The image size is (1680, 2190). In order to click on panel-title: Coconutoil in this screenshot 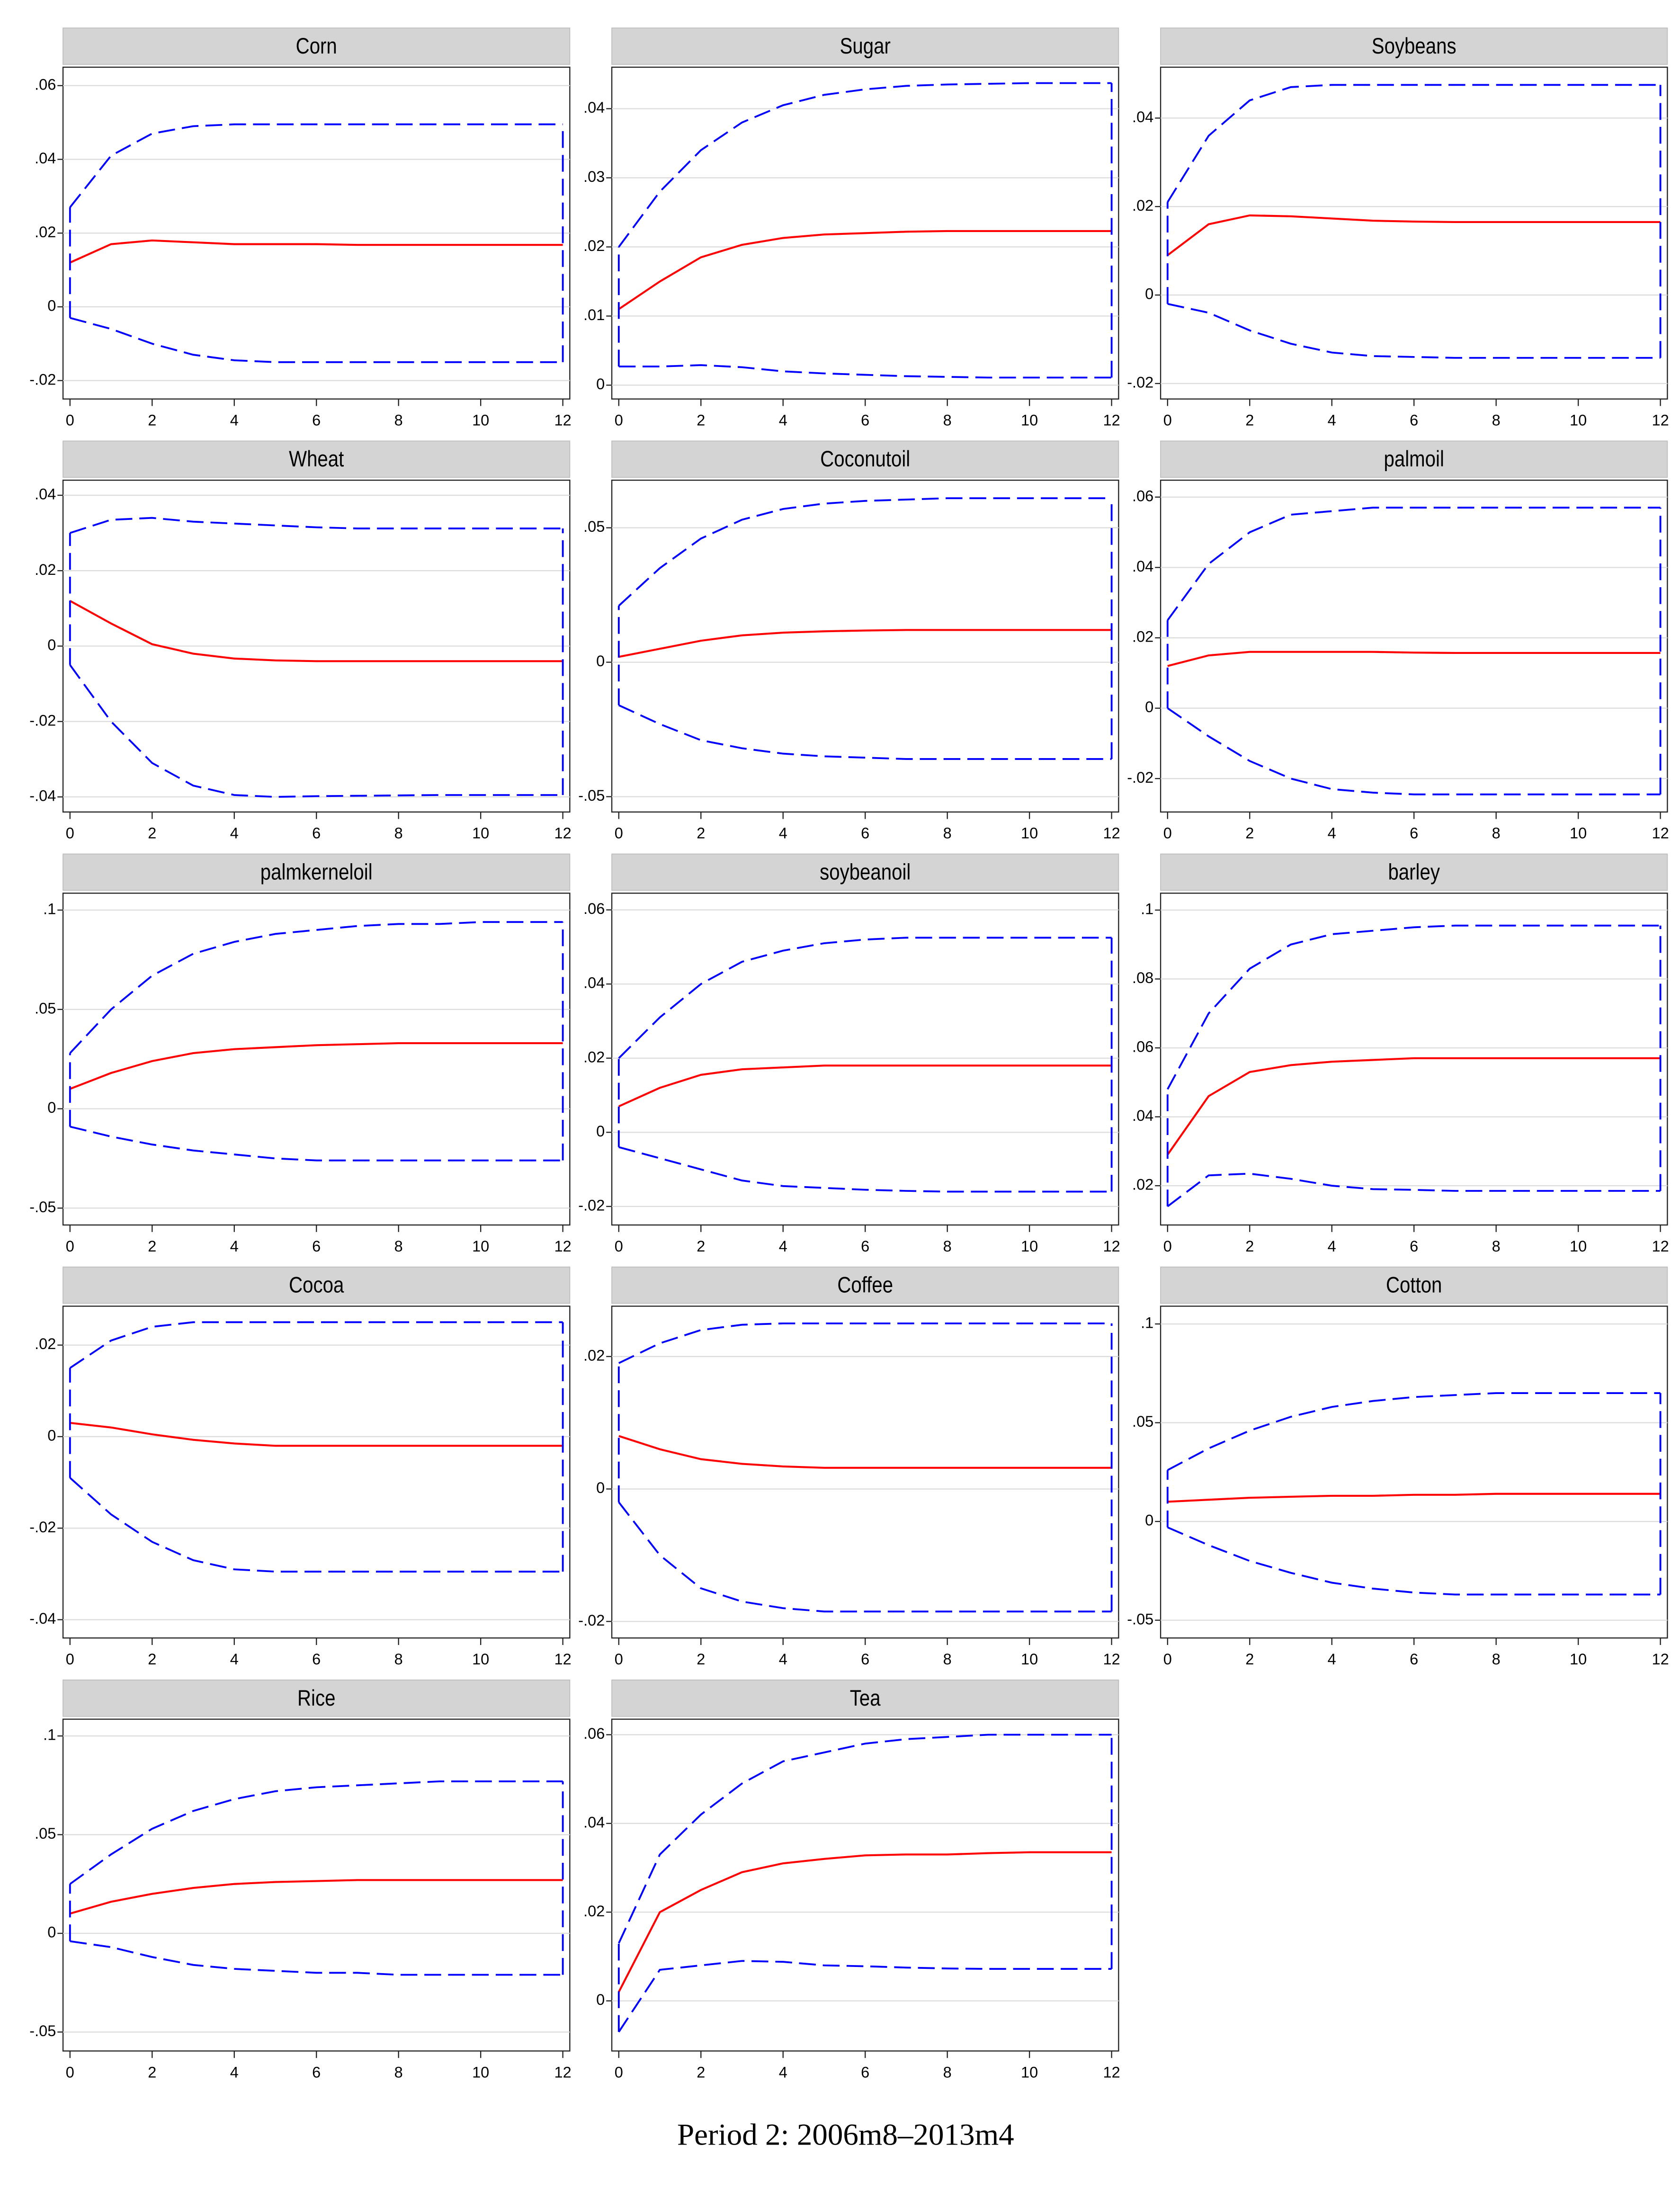, I will do `click(865, 459)`.